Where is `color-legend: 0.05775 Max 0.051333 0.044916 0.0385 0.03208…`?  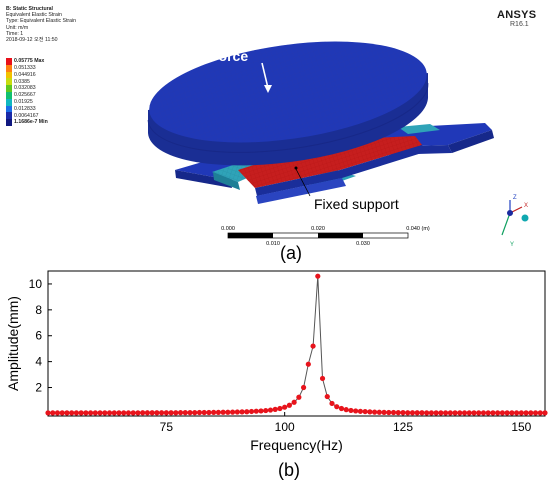
color-legend: 0.05775 Max 0.051333 0.044916 0.0385 0.03208… is located at coordinates (66, 92).